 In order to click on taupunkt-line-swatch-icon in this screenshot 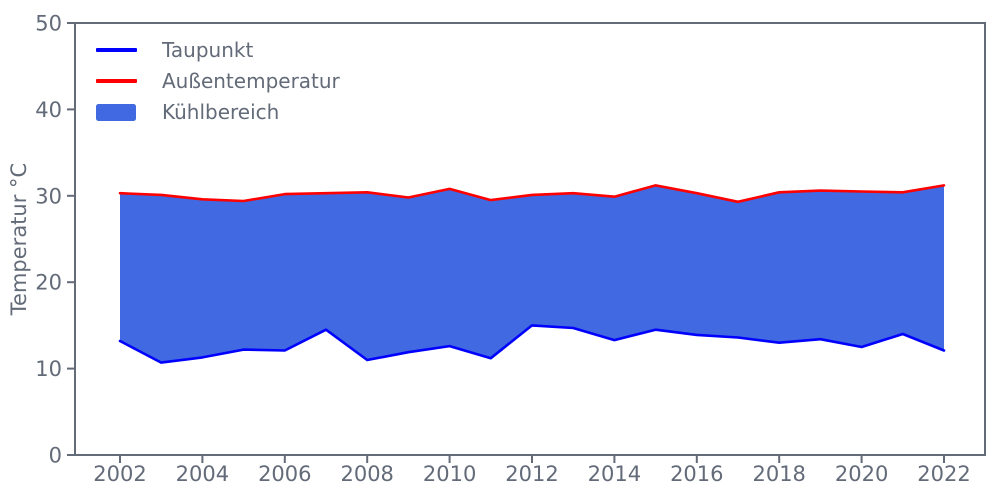, I will do `click(116, 50)`.